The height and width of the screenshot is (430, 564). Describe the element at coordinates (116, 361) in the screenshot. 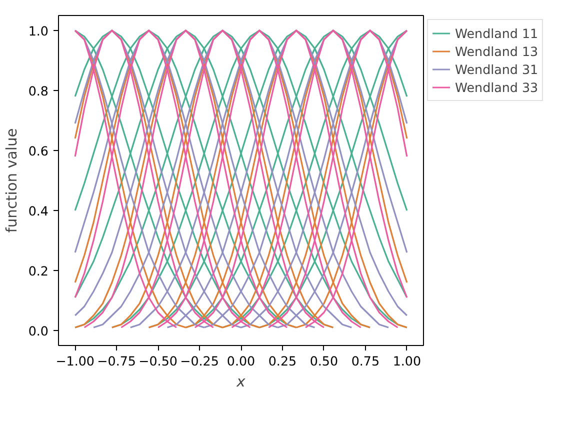

I see `x-tick-label: −0.75` at that location.